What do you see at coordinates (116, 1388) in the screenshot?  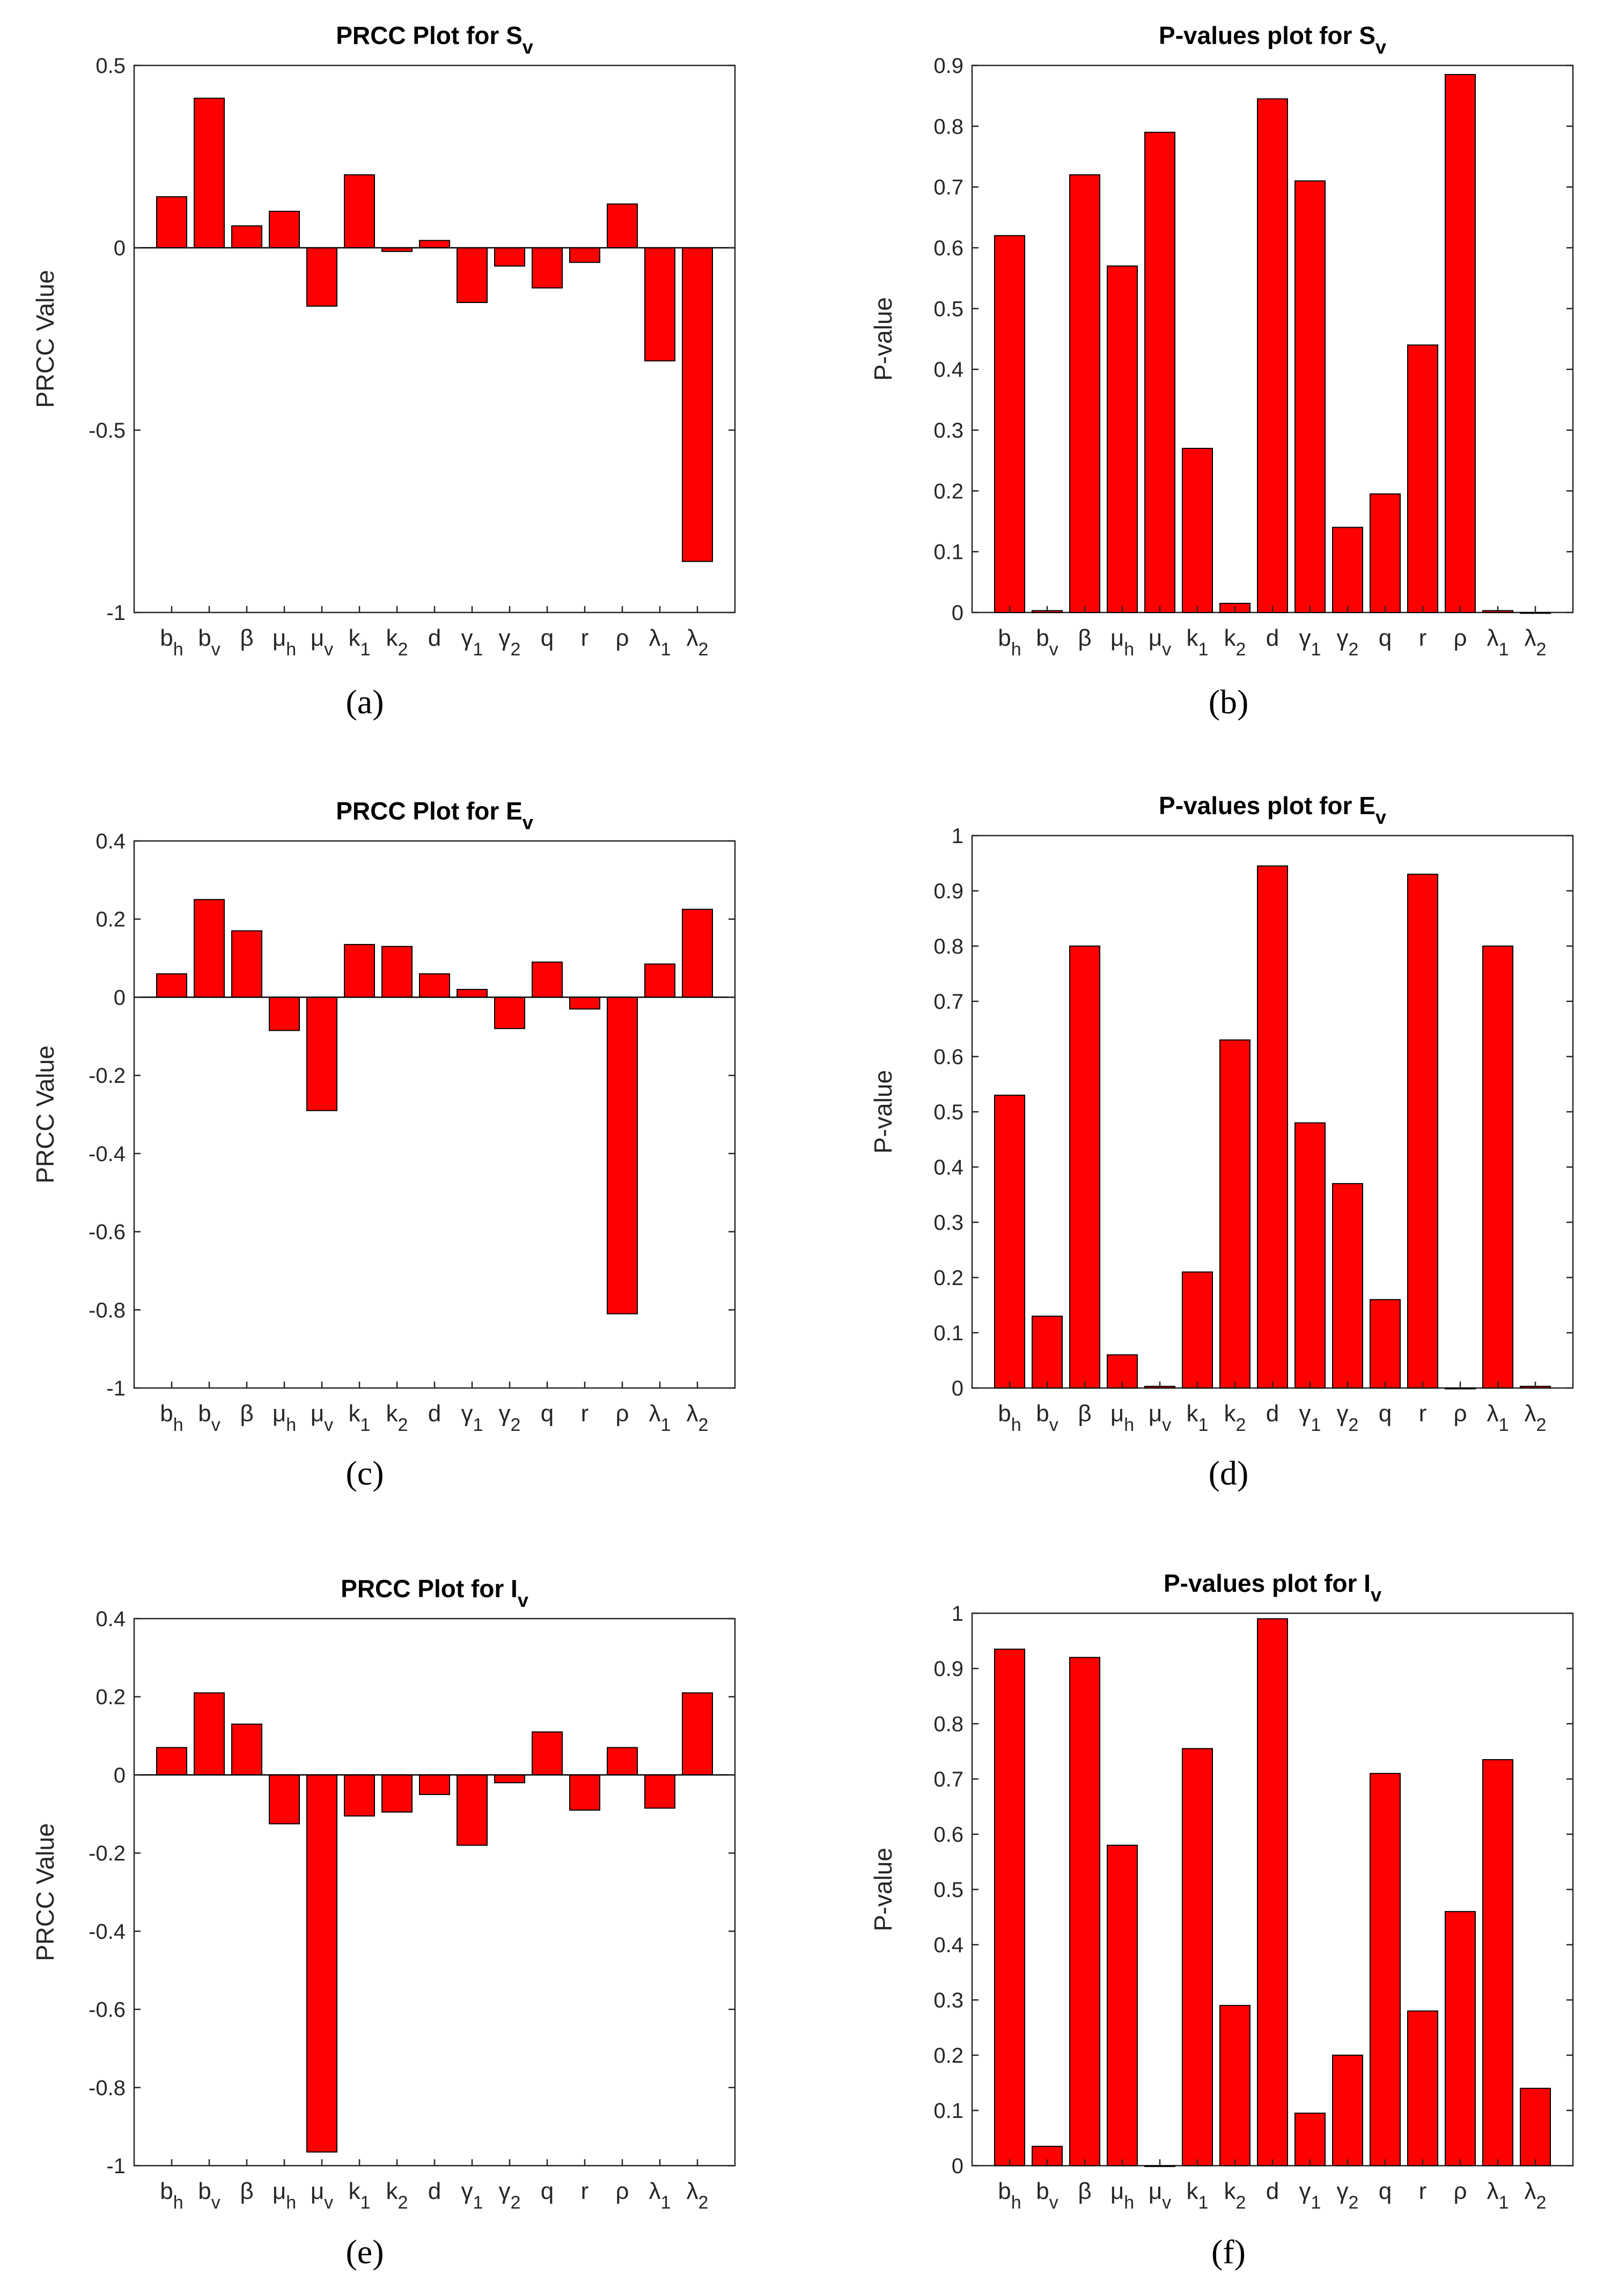 I see `y-tick-label: -1` at bounding box center [116, 1388].